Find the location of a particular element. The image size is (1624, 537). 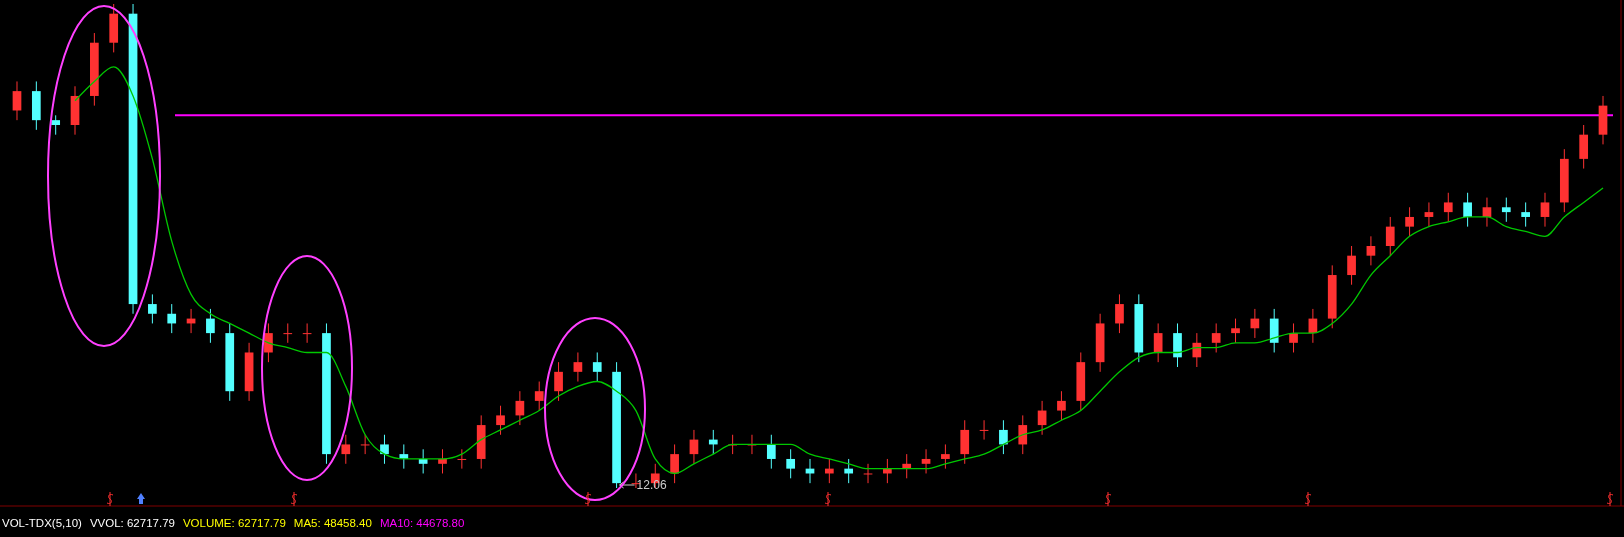

text: VOLUME: 62717.79 is located at coordinates (234, 523).